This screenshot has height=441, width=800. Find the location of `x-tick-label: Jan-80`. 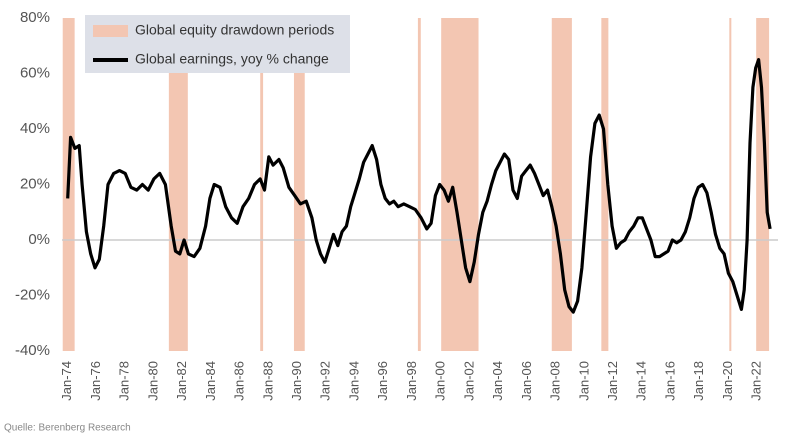

x-tick-label: Jan-80 is located at coordinates (152, 381).